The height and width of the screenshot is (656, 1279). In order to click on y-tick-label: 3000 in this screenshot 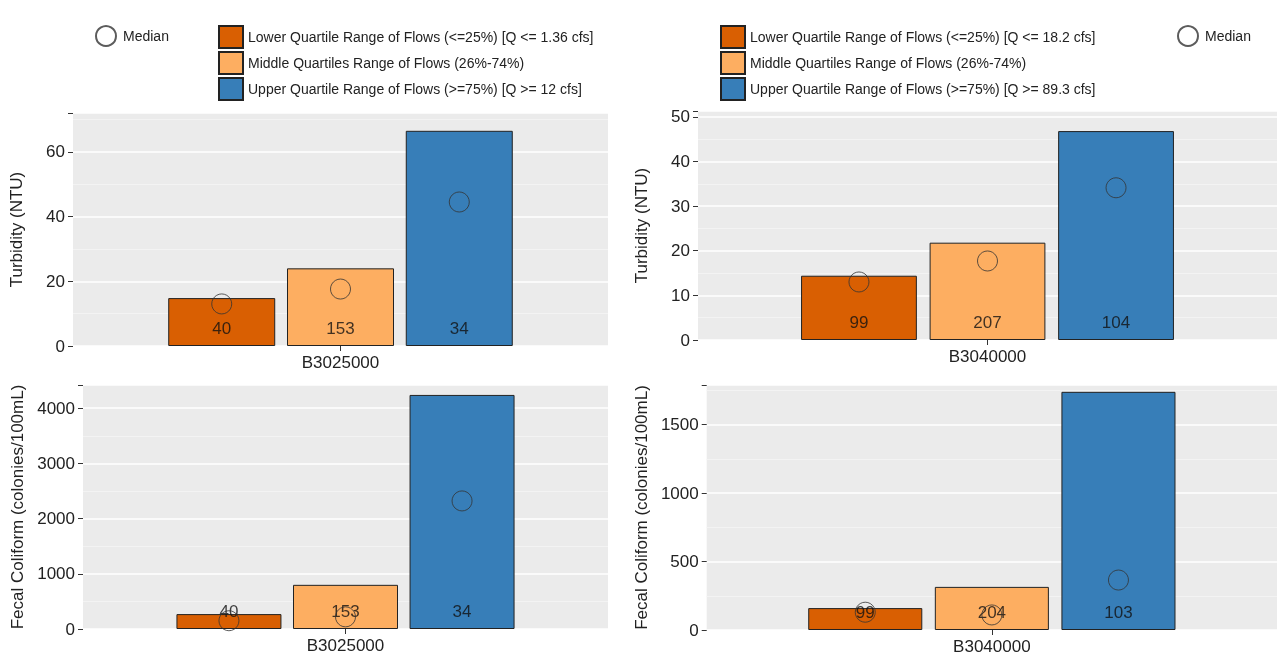, I will do `click(56, 463)`.